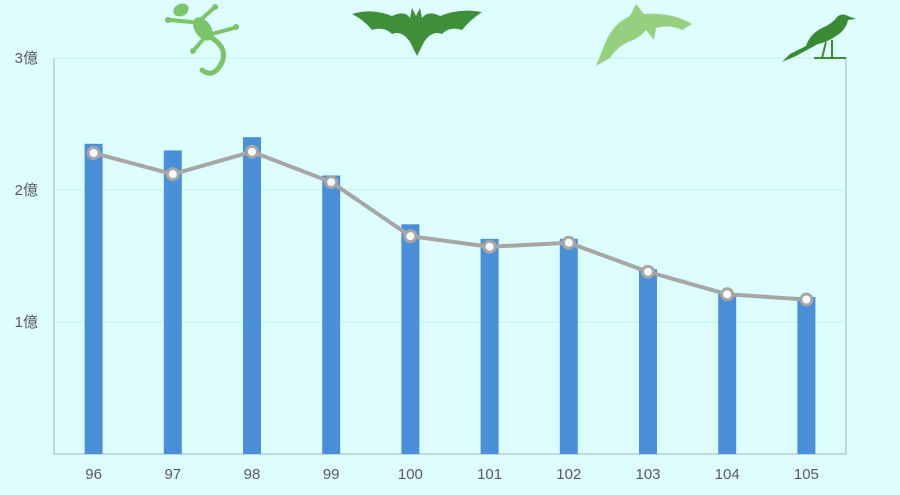 The height and width of the screenshot is (495, 900). Describe the element at coordinates (26, 58) in the screenshot. I see `y-tick-label: 3億` at that location.